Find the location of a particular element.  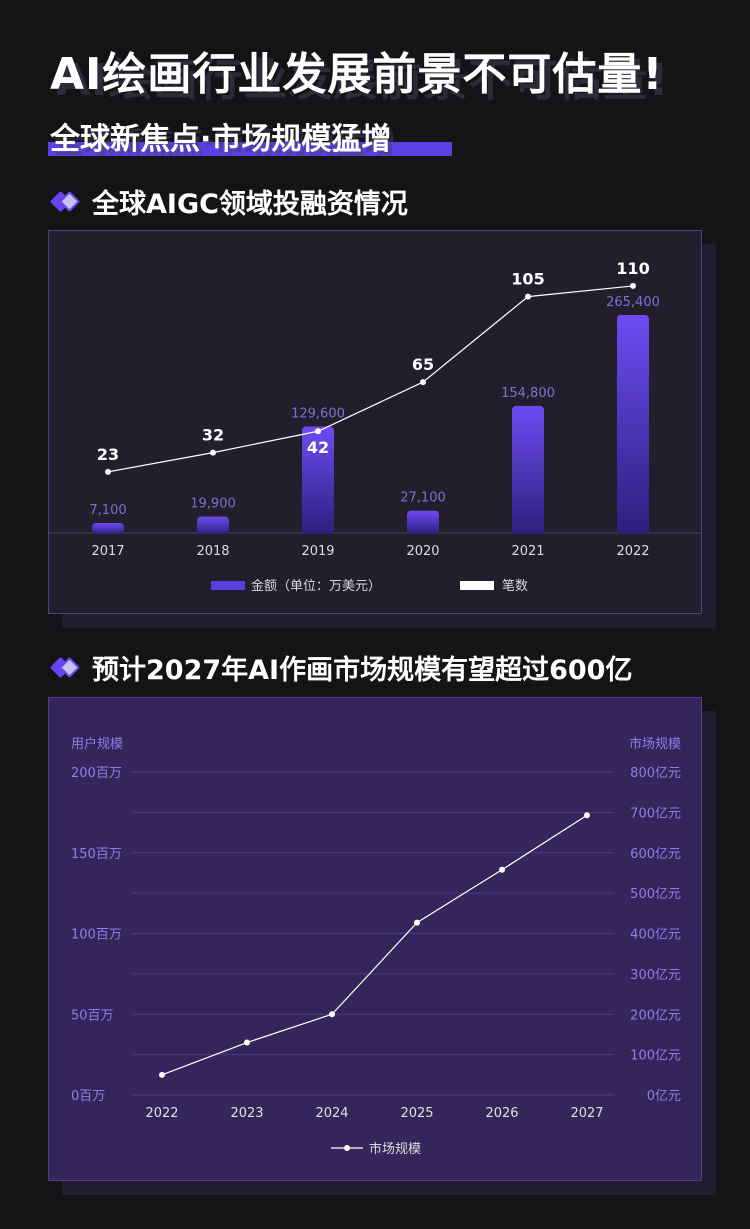

market-point-2024 is located at coordinates (332, 1014).